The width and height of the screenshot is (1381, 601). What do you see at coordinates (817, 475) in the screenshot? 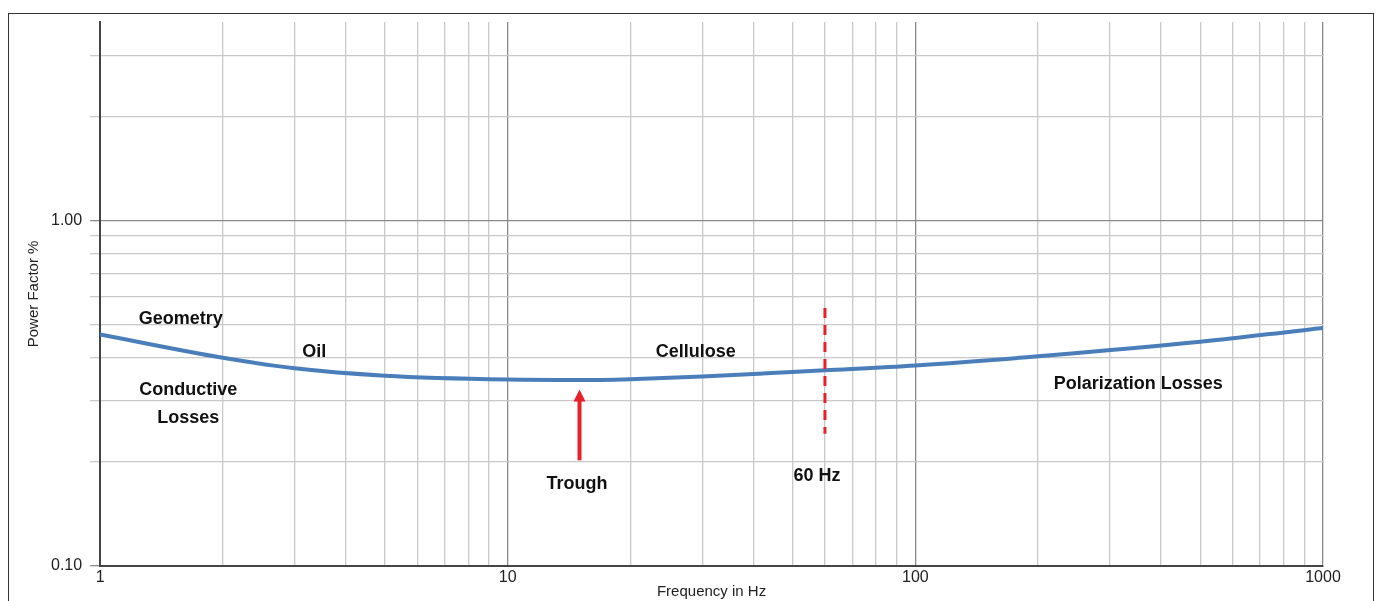
I see `ref-line-label: 60 Hz` at bounding box center [817, 475].